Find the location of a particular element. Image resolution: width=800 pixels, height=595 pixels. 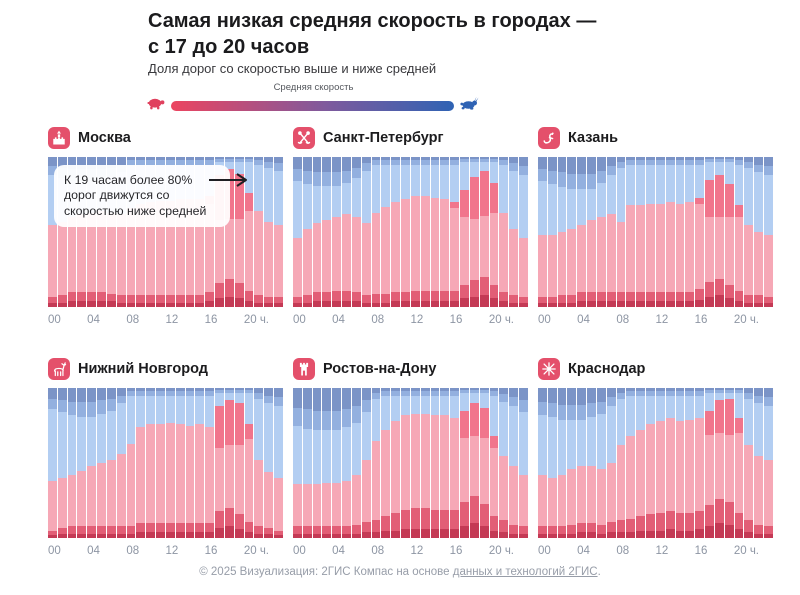

footer-link: данных и технологий 2ГИС is located at coordinates (525, 572).